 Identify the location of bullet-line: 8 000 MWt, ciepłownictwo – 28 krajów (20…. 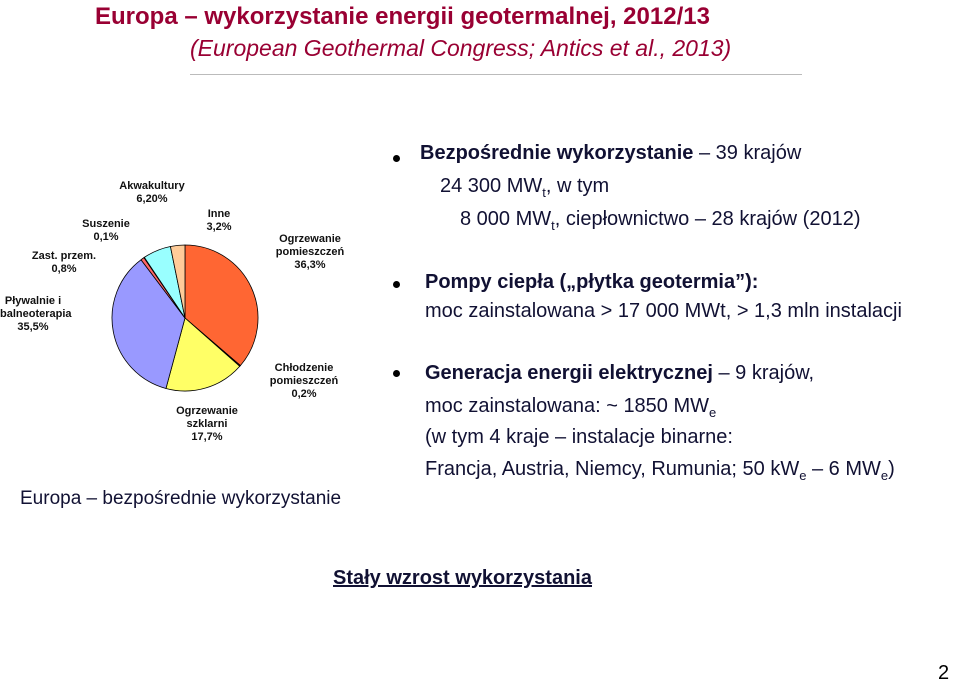
(660, 220).